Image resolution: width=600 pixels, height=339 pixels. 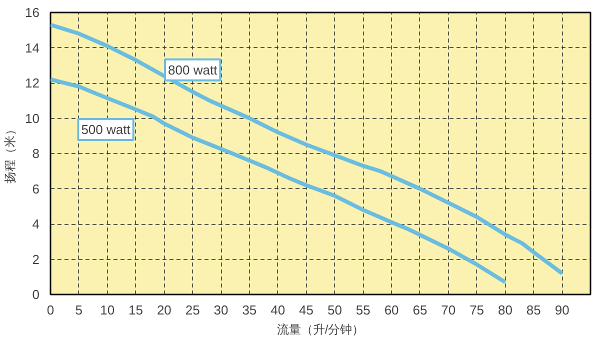 What do you see at coordinates (107, 310) in the screenshot?
I see `x-tick-label: 10` at bounding box center [107, 310].